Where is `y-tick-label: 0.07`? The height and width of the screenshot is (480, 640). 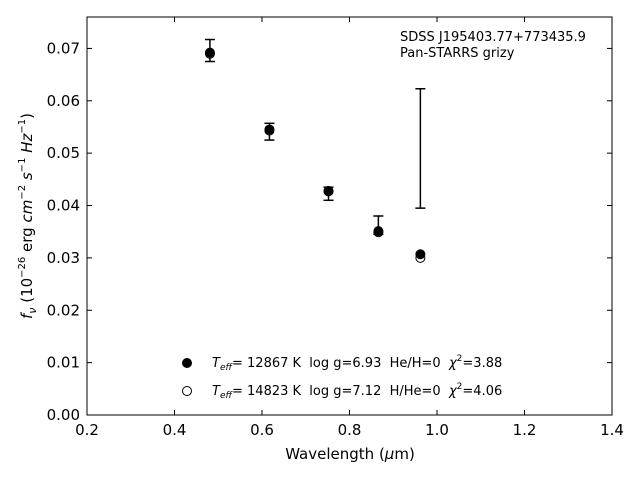
y-tick-label: 0.07 is located at coordinates (63, 48).